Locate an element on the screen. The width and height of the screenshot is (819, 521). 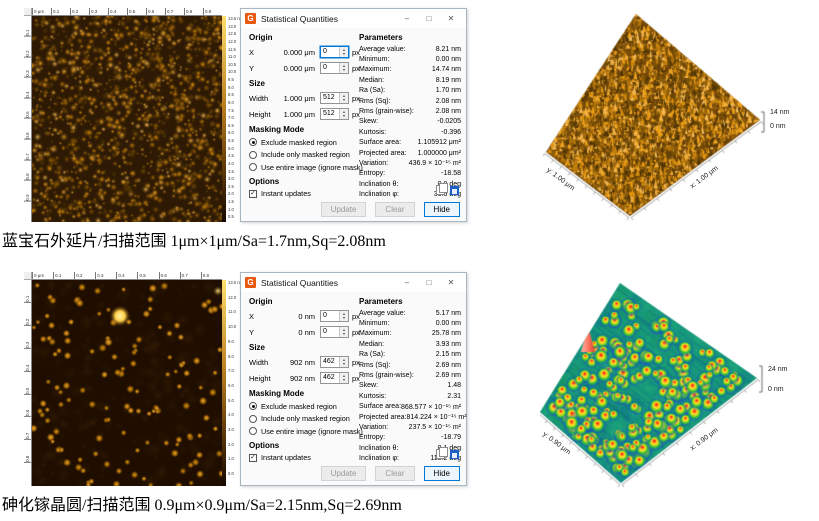
parameter-label: Rms (Sq): is located at coordinates (375, 101).